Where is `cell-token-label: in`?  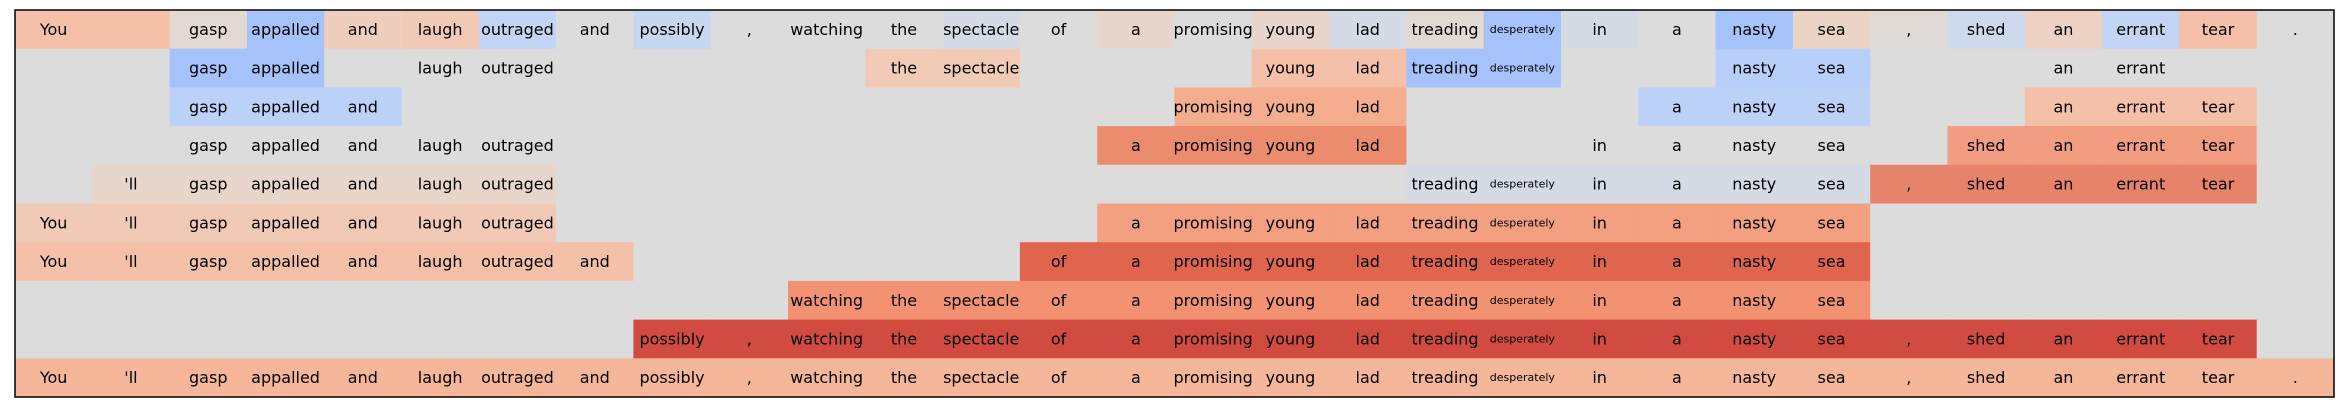
cell-token-label: in is located at coordinates (1599, 145).